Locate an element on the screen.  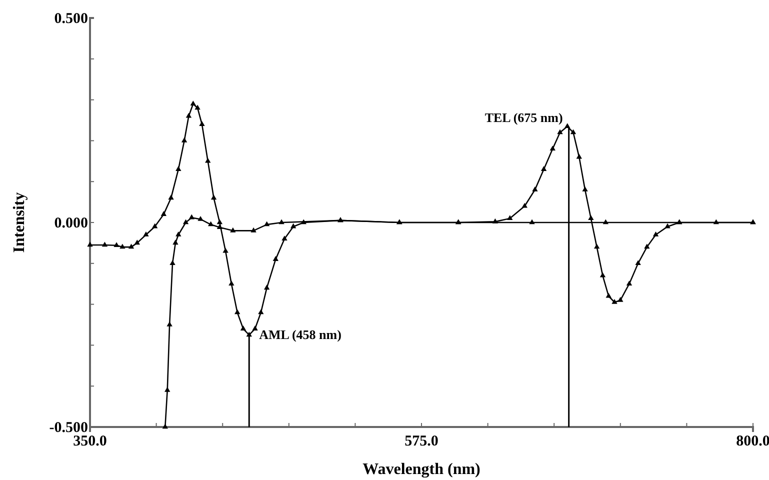
ref-line-label: AML (458 nm) is located at coordinates (300, 334).